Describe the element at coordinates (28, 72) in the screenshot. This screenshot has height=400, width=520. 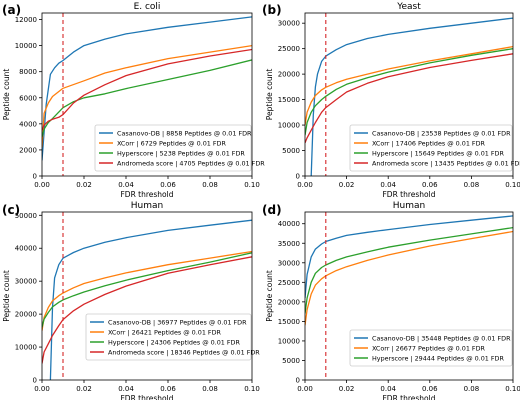
I see `y-tick-label: 8000` at that location.